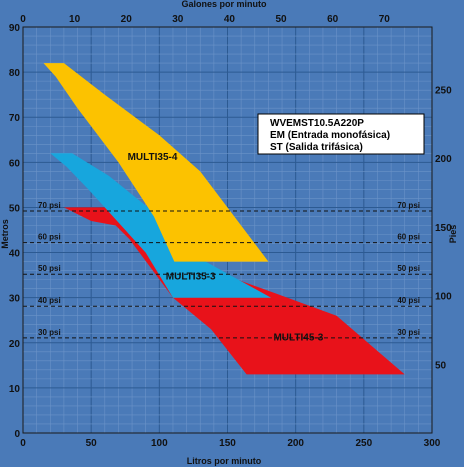  What do you see at coordinates (178, 19) in the screenshot?
I see `x2-tick-label: 30` at bounding box center [178, 19].